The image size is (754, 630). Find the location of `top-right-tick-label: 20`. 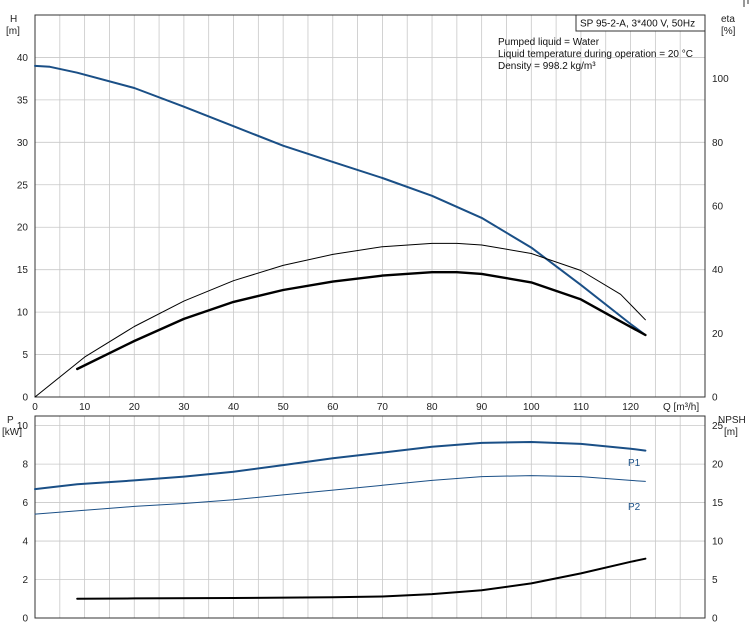

top-right-tick-label: 20 is located at coordinates (718, 334).